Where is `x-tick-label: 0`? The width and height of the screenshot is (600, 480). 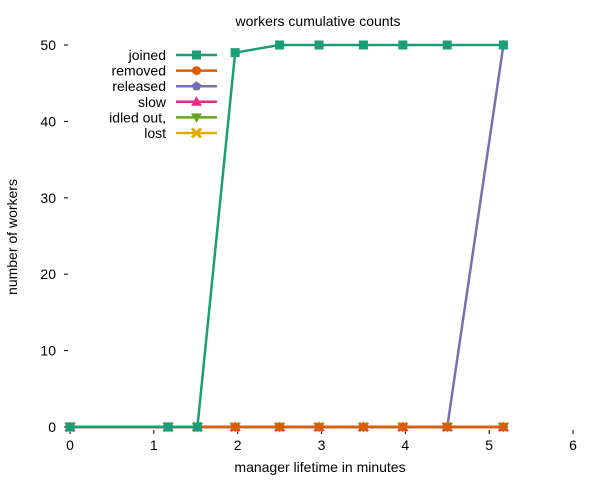
x-tick-label: 0 is located at coordinates (70, 445).